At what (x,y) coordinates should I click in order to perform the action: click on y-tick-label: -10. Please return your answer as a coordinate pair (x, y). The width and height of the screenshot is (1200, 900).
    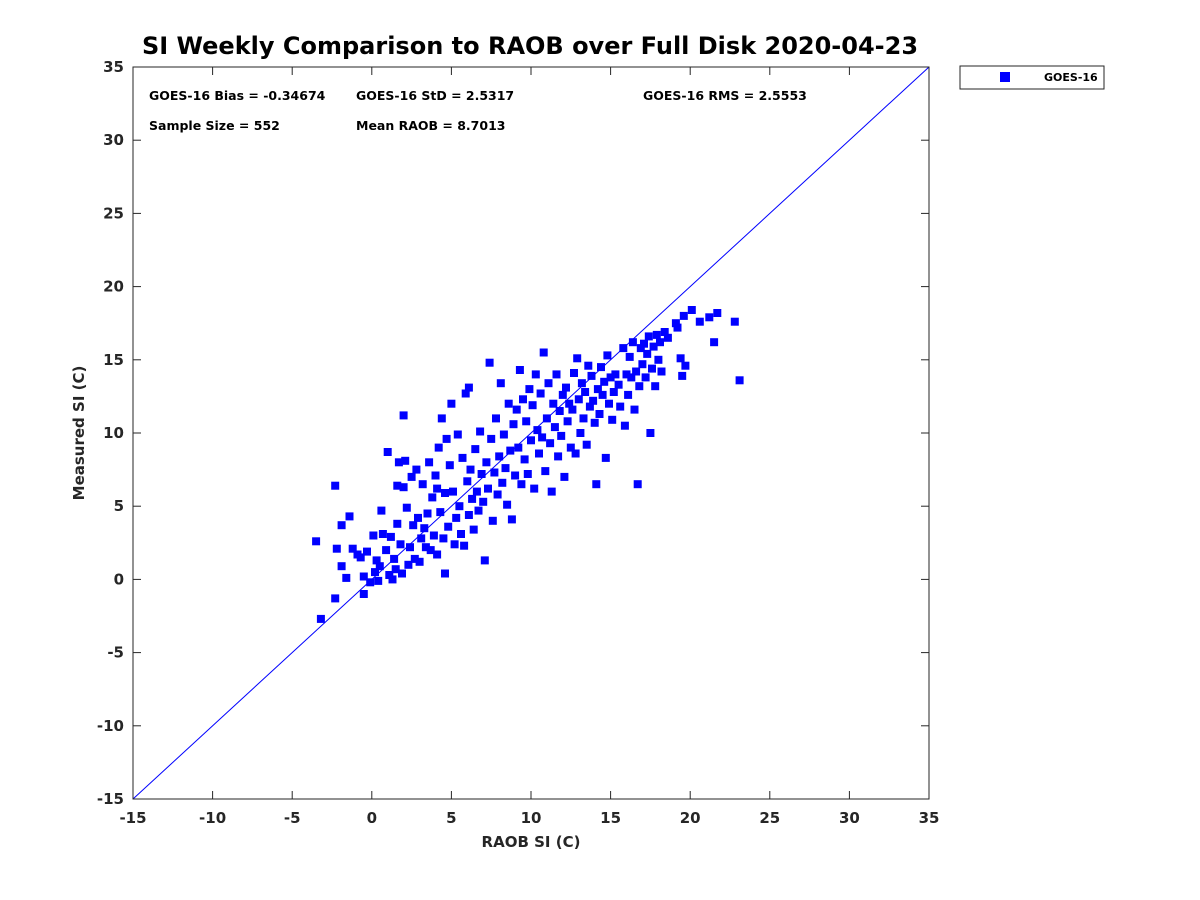
    Looking at the image, I should click on (110, 726).